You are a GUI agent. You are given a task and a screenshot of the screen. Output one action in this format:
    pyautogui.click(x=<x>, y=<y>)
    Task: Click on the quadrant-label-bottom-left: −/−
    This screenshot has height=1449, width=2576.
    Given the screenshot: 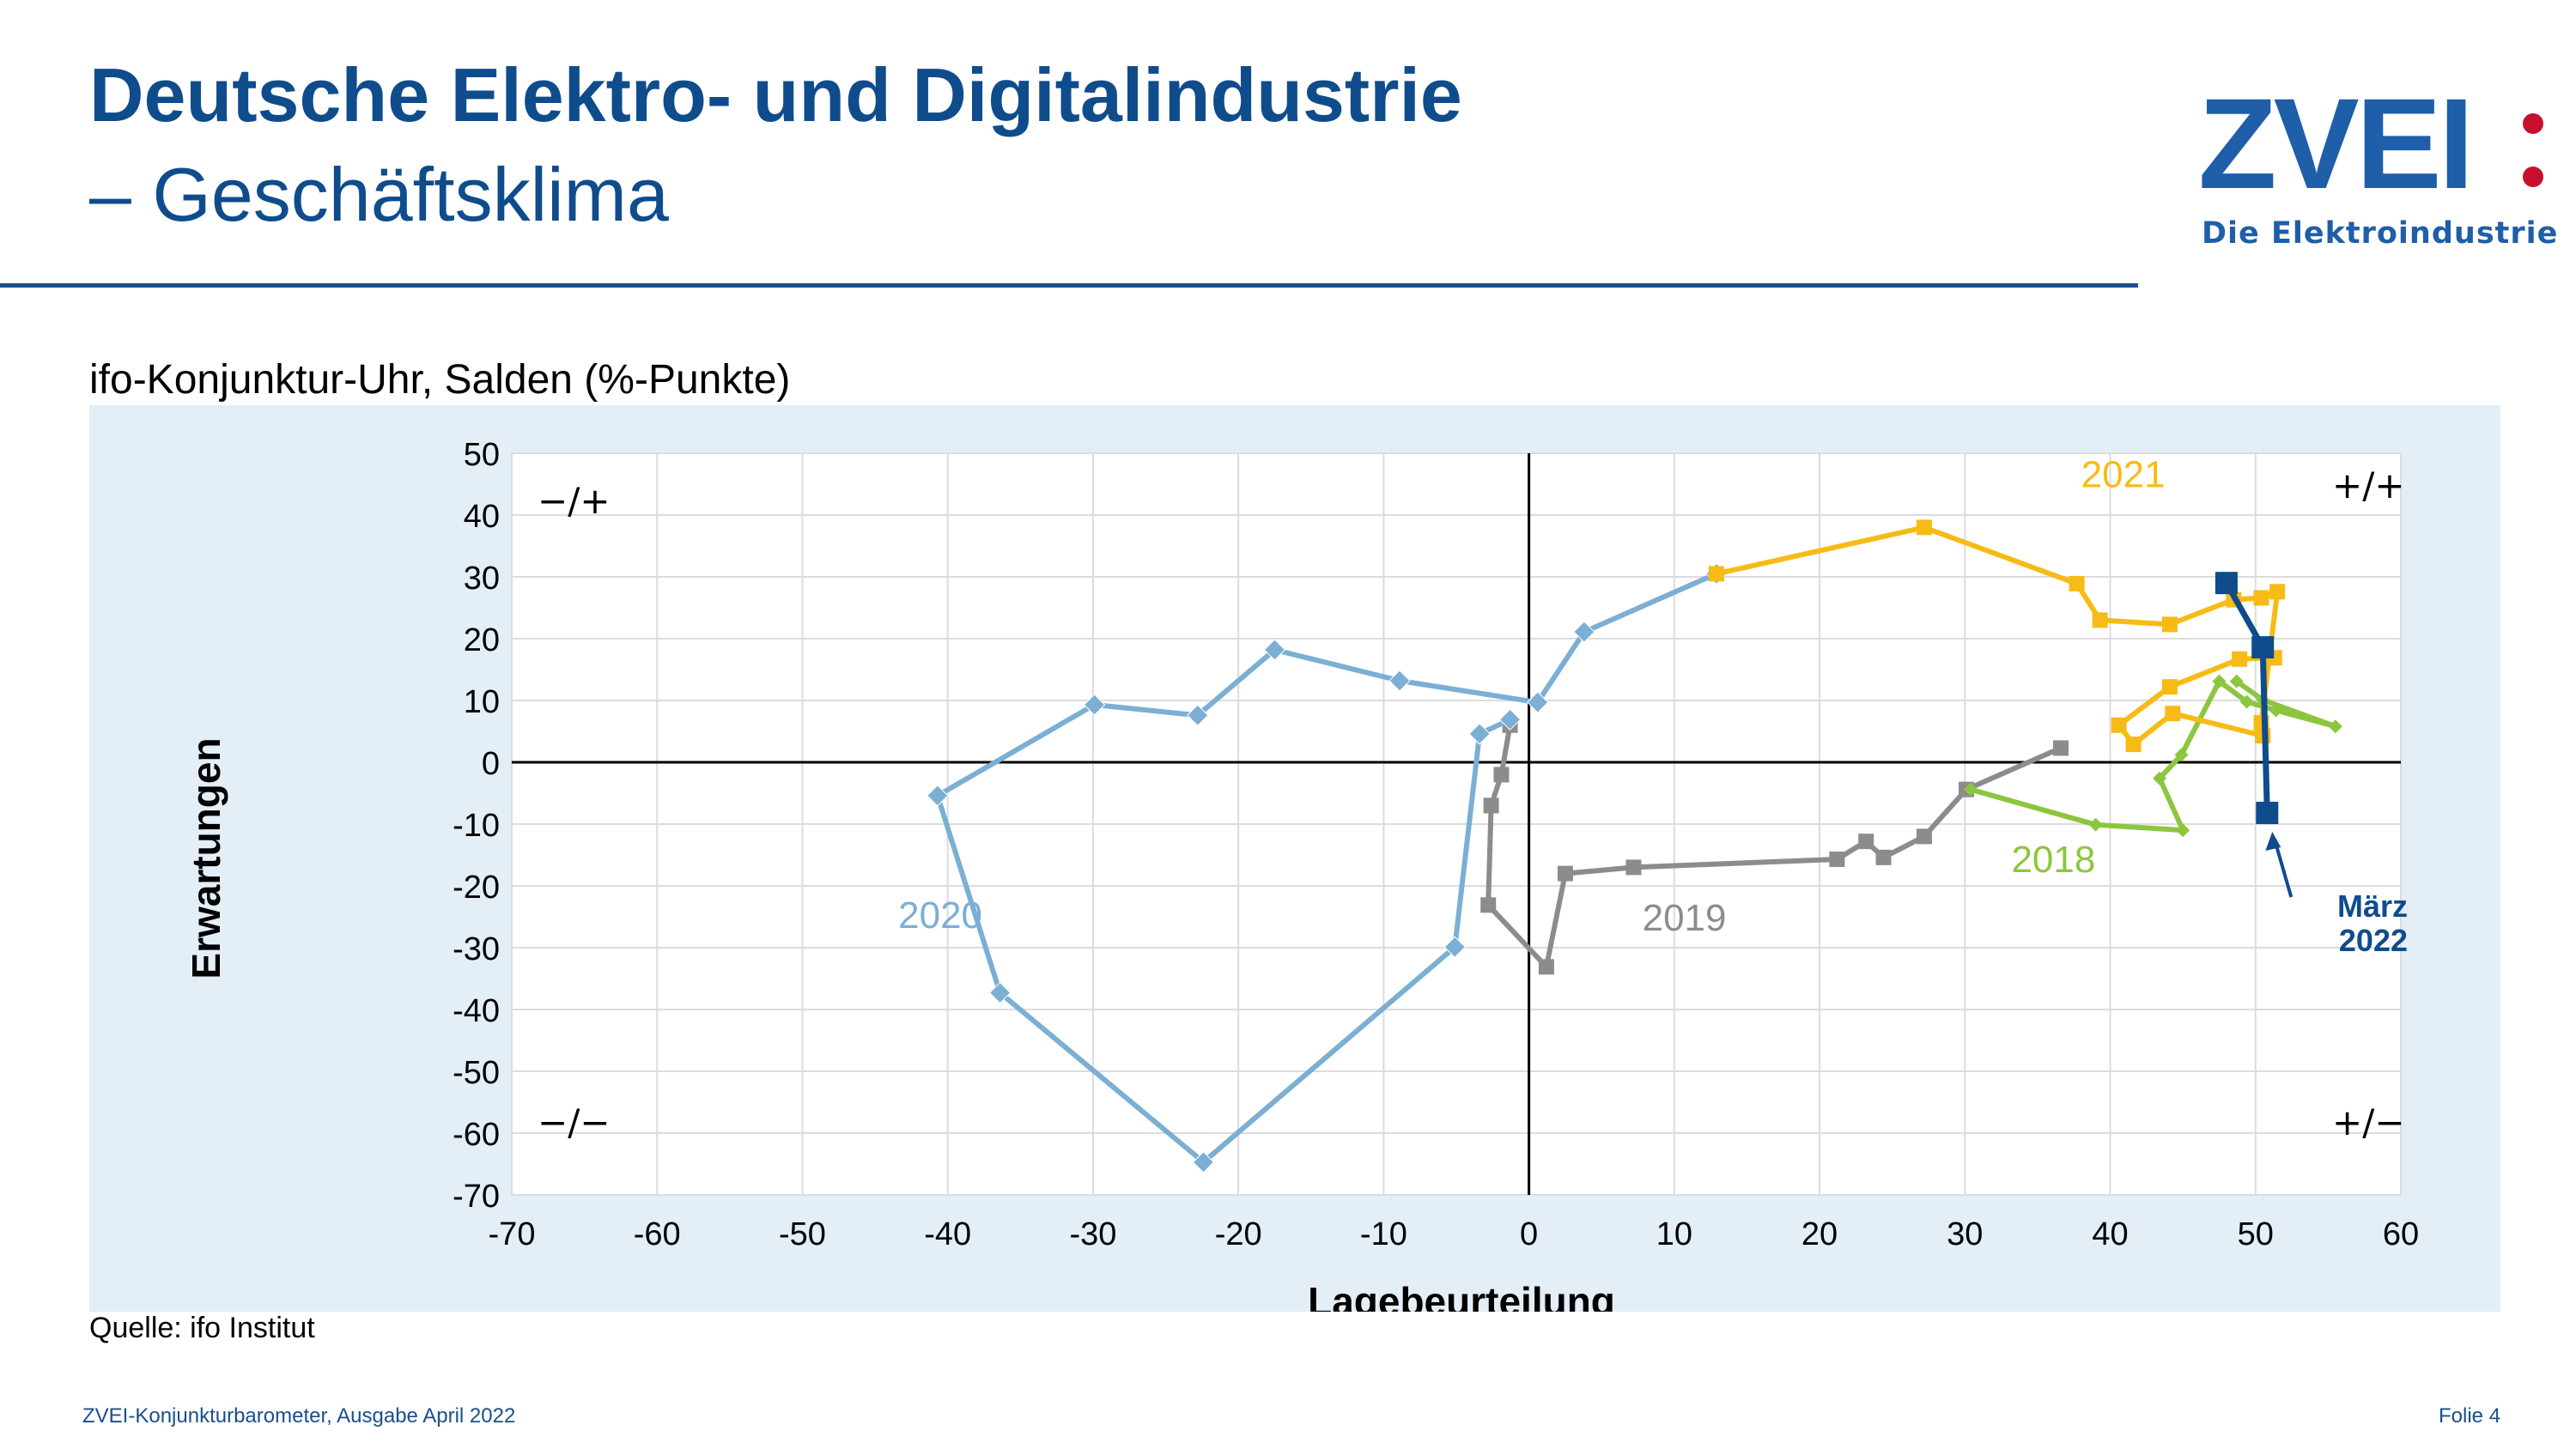 What is the action you would take?
    pyautogui.click(x=574, y=1122)
    